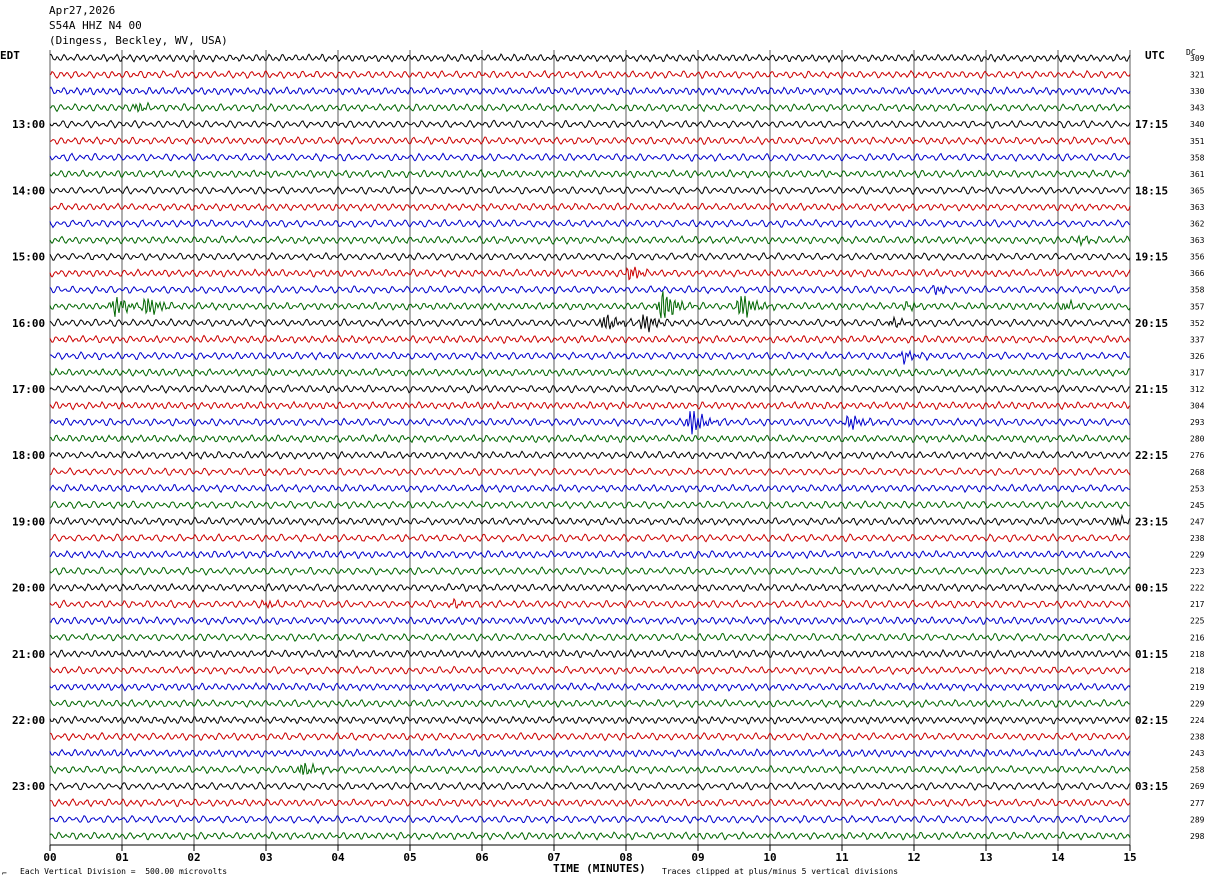  What do you see at coordinates (625, 857) in the screenshot?
I see `x-tick-label: 08` at bounding box center [625, 857].